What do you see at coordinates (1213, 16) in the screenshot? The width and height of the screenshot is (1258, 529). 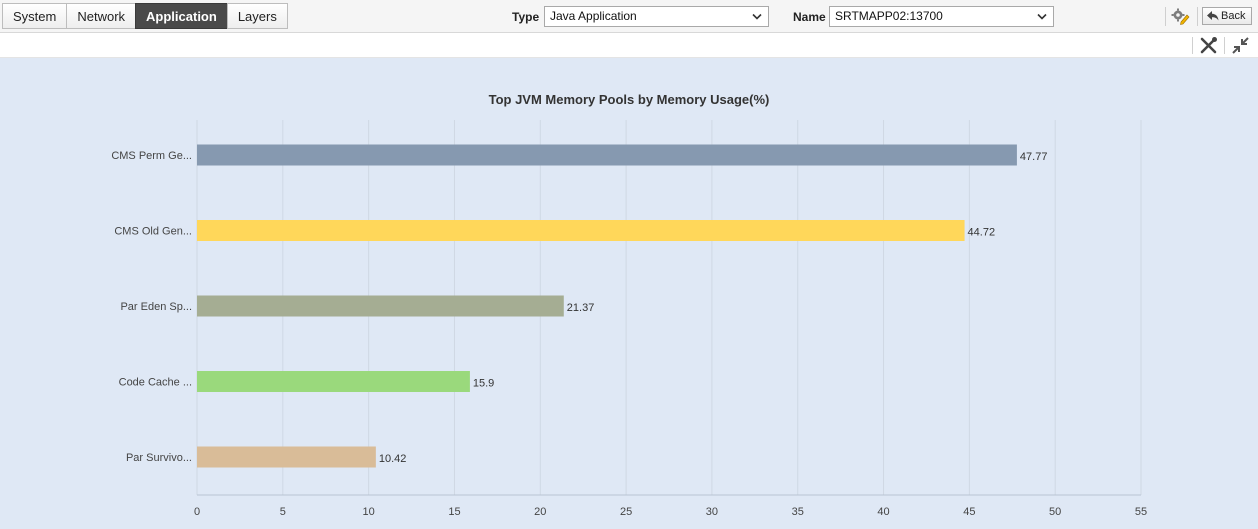 I see `back-arrow-icon` at bounding box center [1213, 16].